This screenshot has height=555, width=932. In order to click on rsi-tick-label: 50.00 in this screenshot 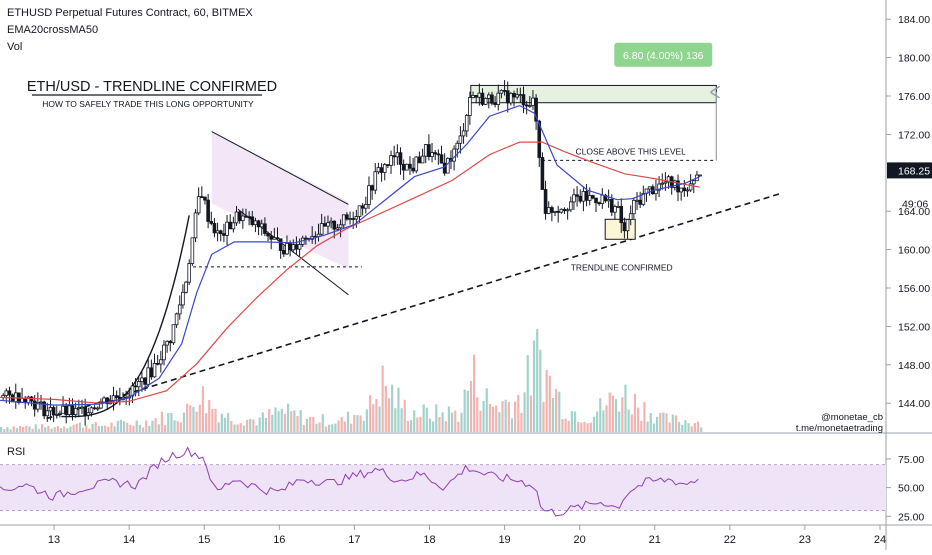, I will do `click(911, 489)`.